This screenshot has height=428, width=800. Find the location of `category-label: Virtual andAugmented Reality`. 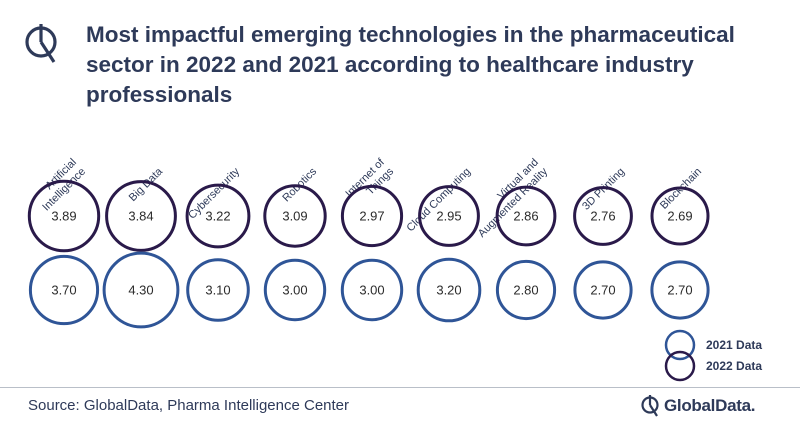

category-label: Virtual andAugmented Reality is located at coordinates (509, 198).